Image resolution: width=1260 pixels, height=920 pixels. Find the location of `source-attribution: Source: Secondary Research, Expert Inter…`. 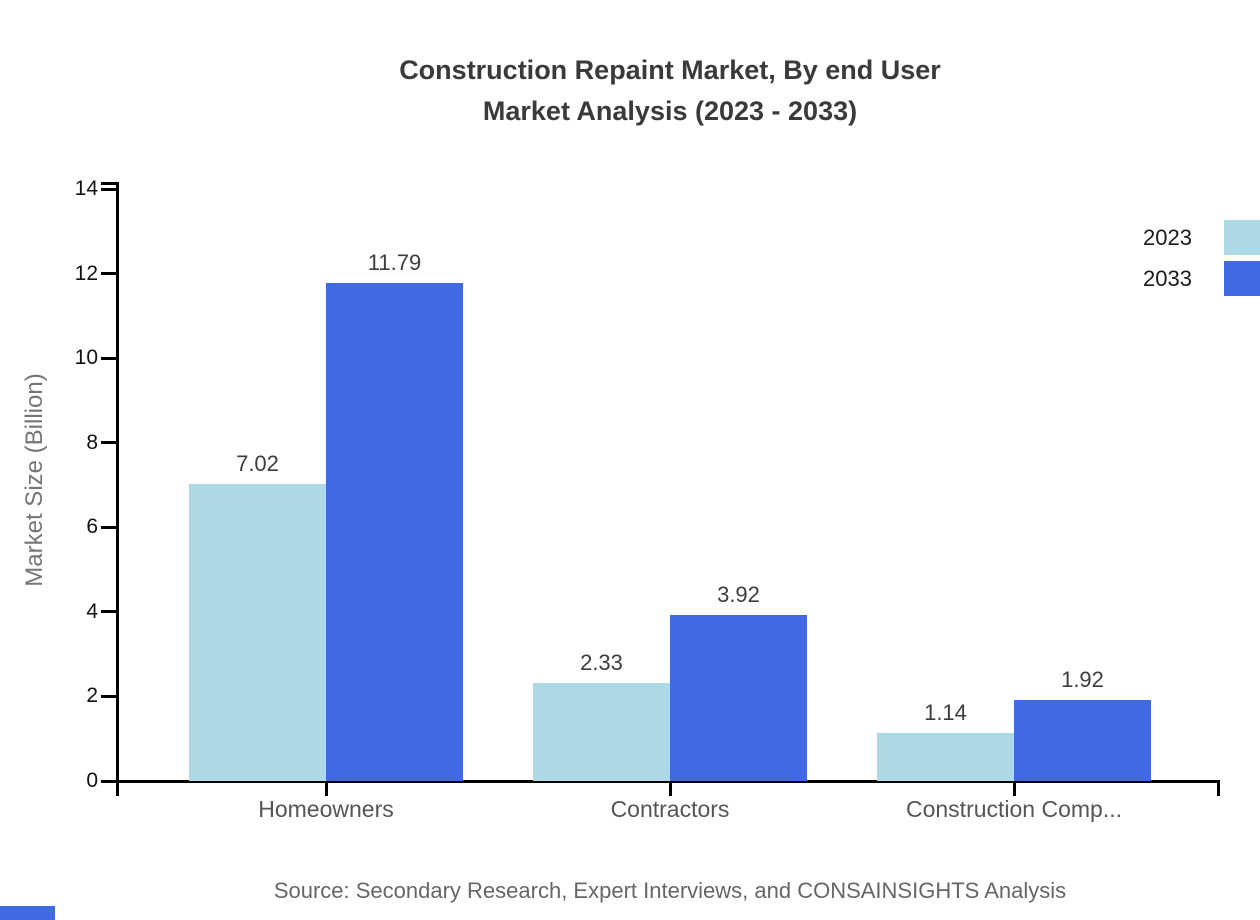

source-attribution: Source: Secondary Research, Expert Inter… is located at coordinates (670, 890).